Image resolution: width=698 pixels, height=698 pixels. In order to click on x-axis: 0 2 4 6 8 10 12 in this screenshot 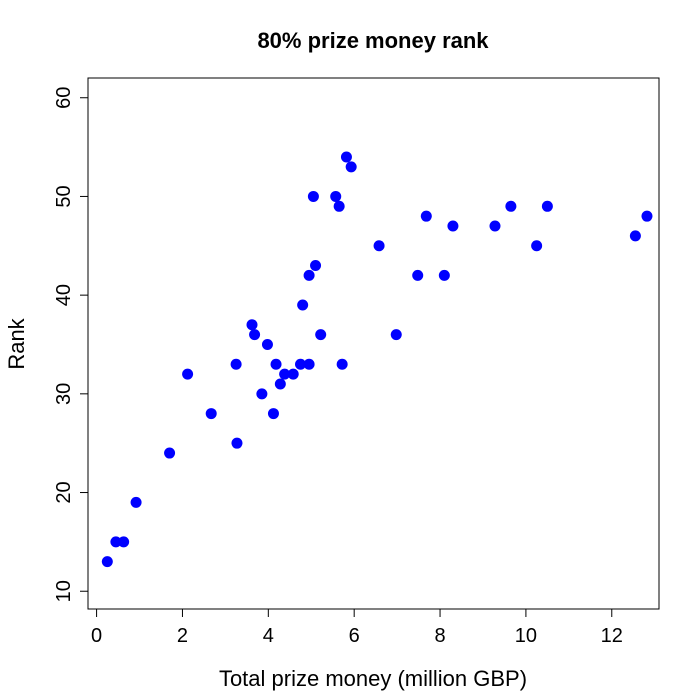, I will do `click(357, 627)`.